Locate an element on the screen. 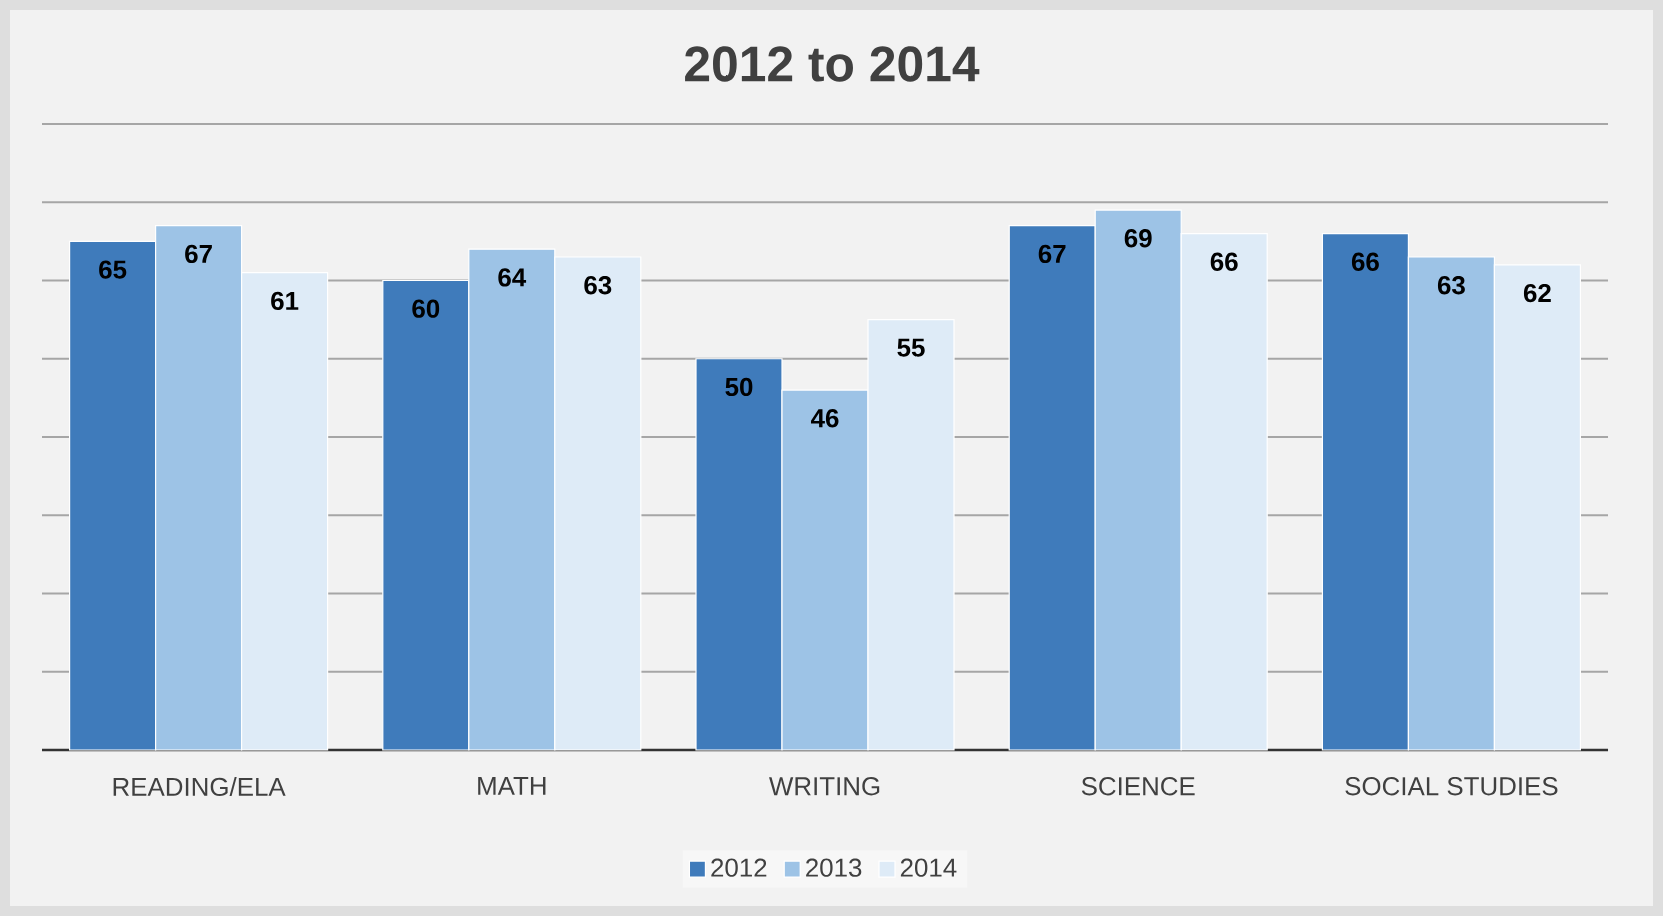  data-label: 46 is located at coordinates (825, 418).